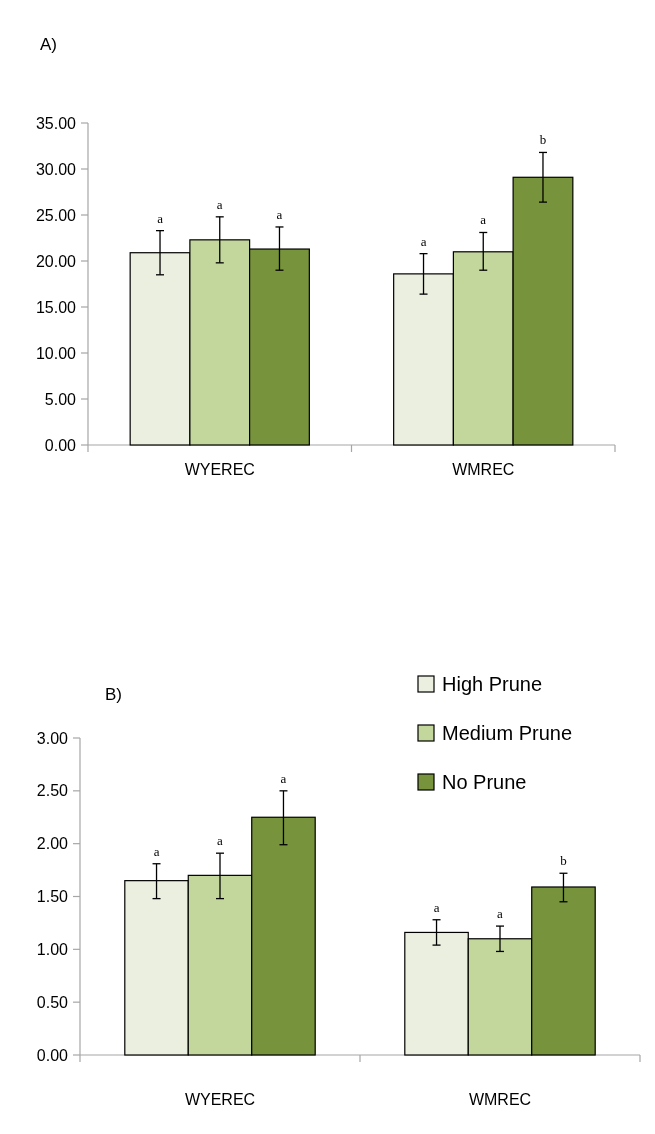 Image resolution: width=655 pixels, height=1134 pixels. What do you see at coordinates (484, 782) in the screenshot?
I see `legend-label: No Prune` at bounding box center [484, 782].